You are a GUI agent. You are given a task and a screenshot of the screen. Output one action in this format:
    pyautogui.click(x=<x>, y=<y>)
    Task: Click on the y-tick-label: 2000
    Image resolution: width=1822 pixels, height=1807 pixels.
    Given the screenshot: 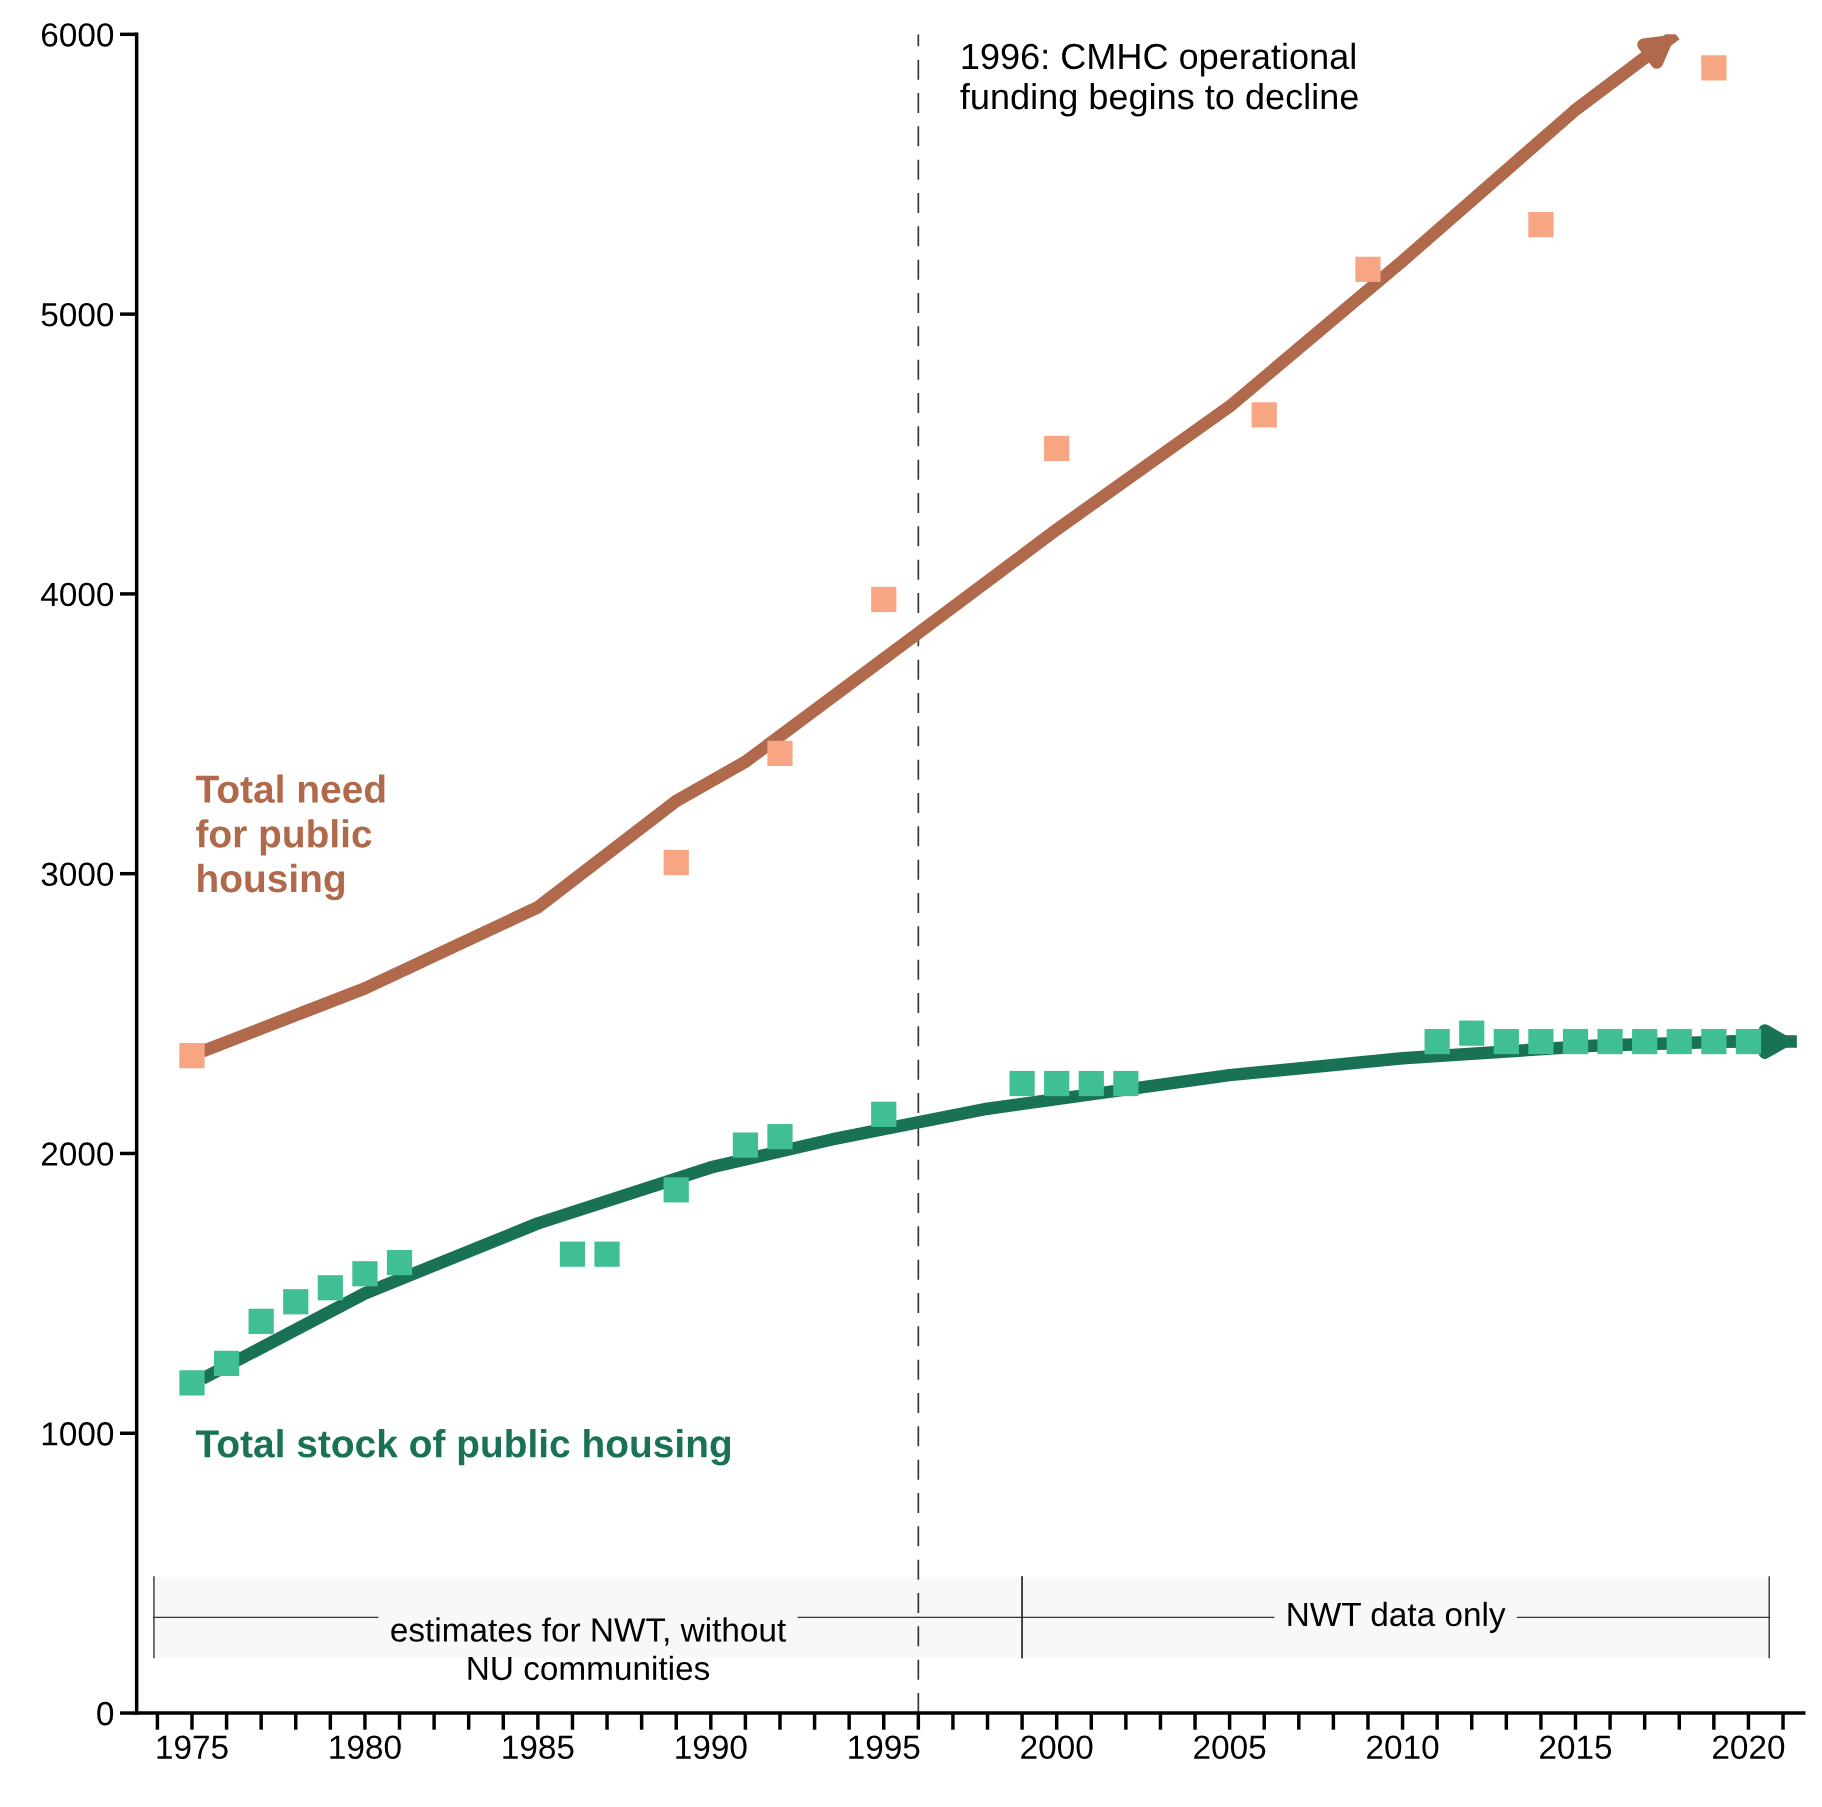 What is the action you would take?
    pyautogui.click(x=77, y=1154)
    